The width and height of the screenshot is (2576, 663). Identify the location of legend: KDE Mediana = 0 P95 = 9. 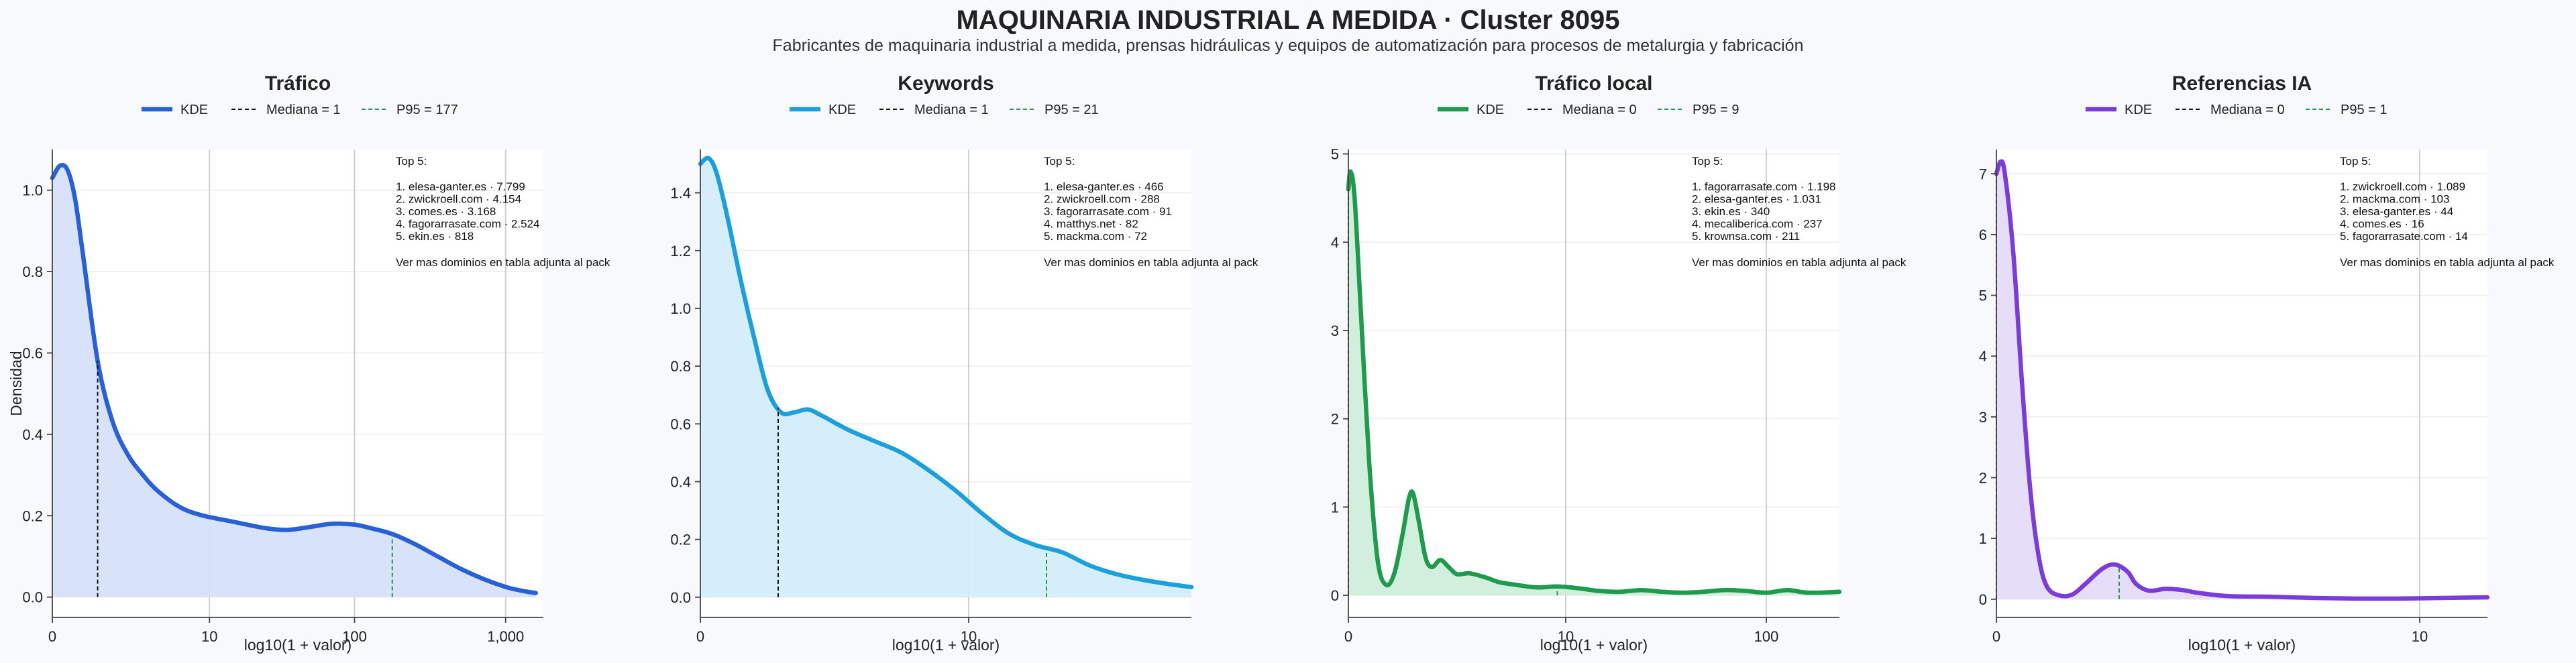
(1588, 110).